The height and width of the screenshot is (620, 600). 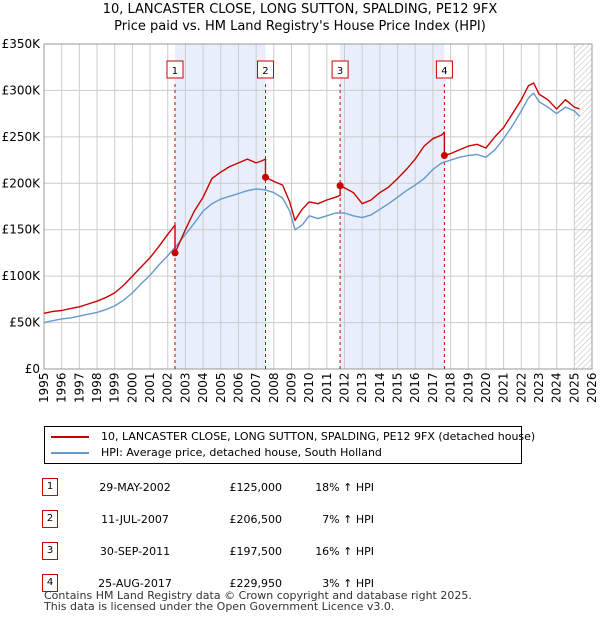 I want to click on sale-number-badge: 3, so click(x=50, y=551).